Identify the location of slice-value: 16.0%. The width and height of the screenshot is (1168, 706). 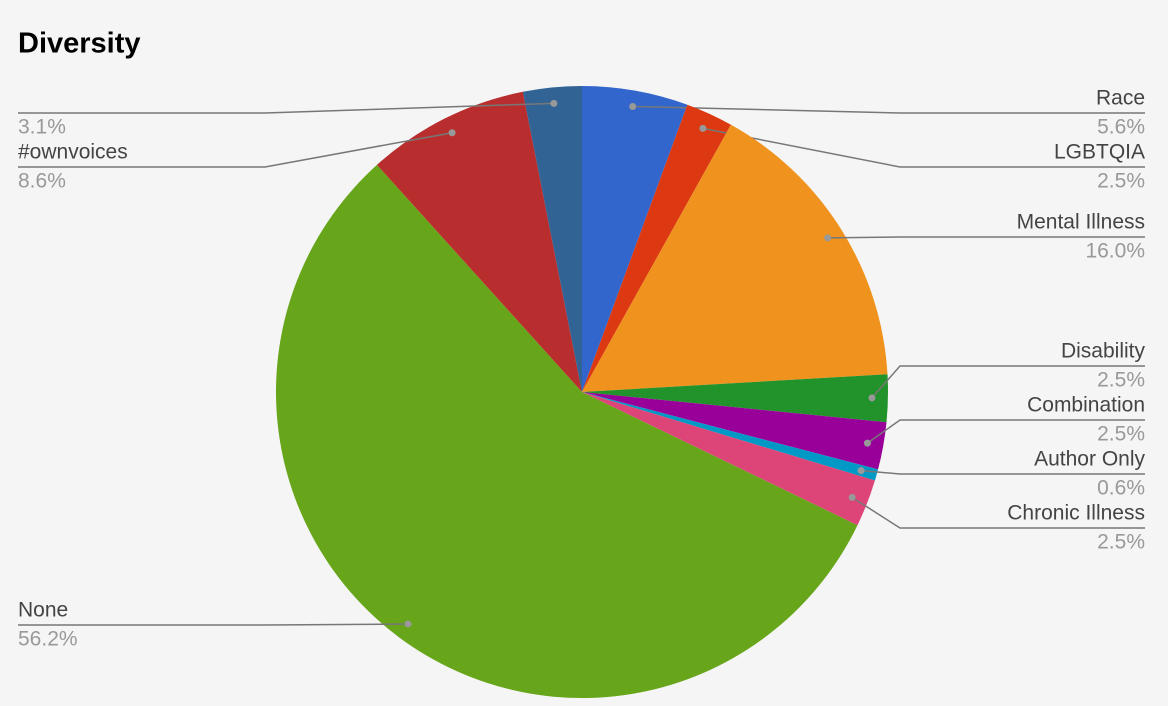
(1115, 251).